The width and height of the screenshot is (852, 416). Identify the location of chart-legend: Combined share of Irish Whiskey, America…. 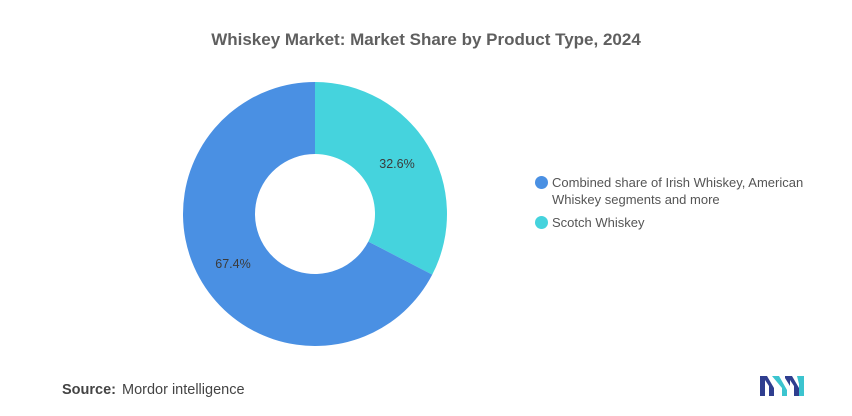
(685, 205).